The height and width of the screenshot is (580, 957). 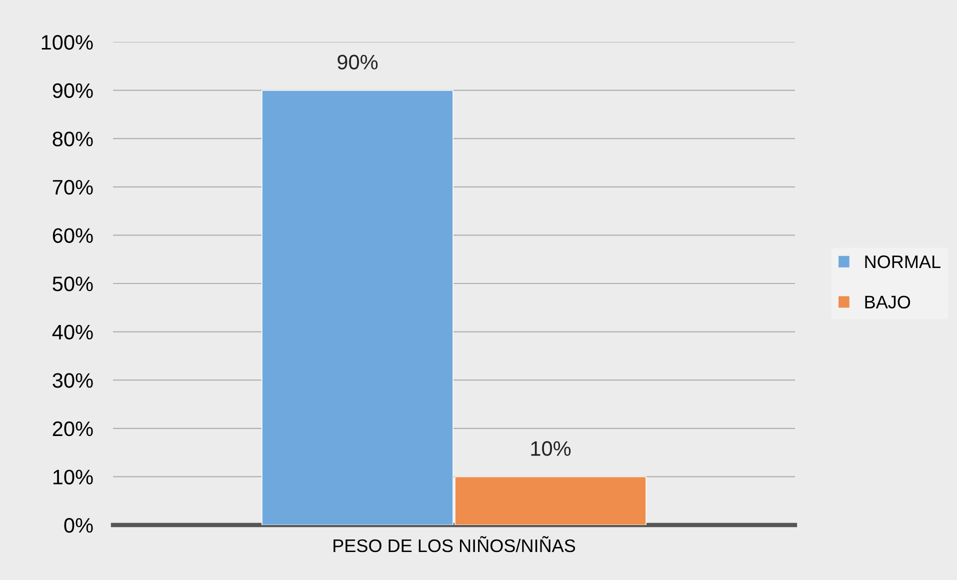 I want to click on data-label: 90%, so click(x=358, y=62).